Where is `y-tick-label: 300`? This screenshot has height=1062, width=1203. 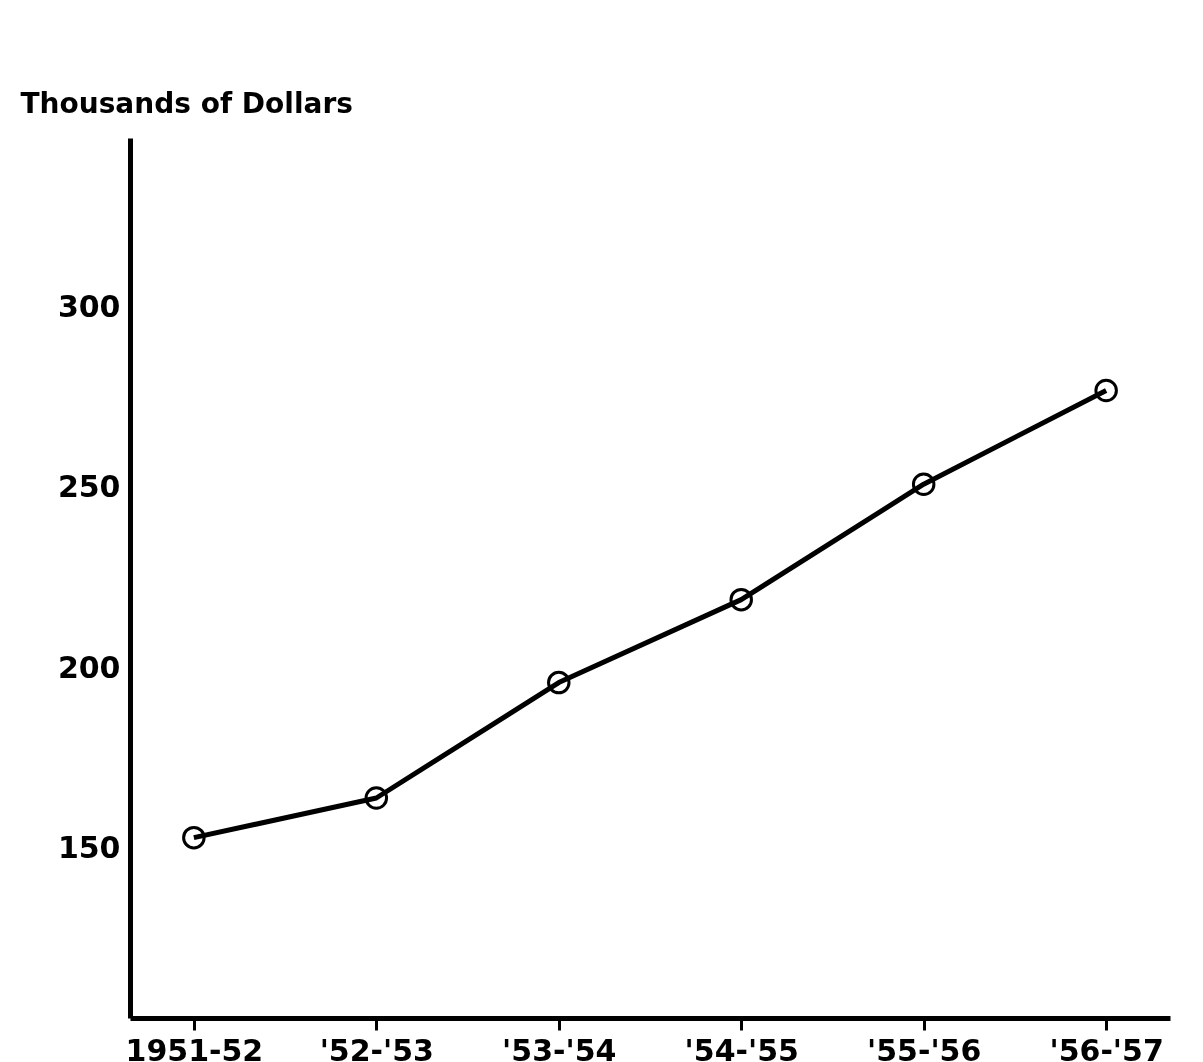 y-tick-label: 300 is located at coordinates (89, 307).